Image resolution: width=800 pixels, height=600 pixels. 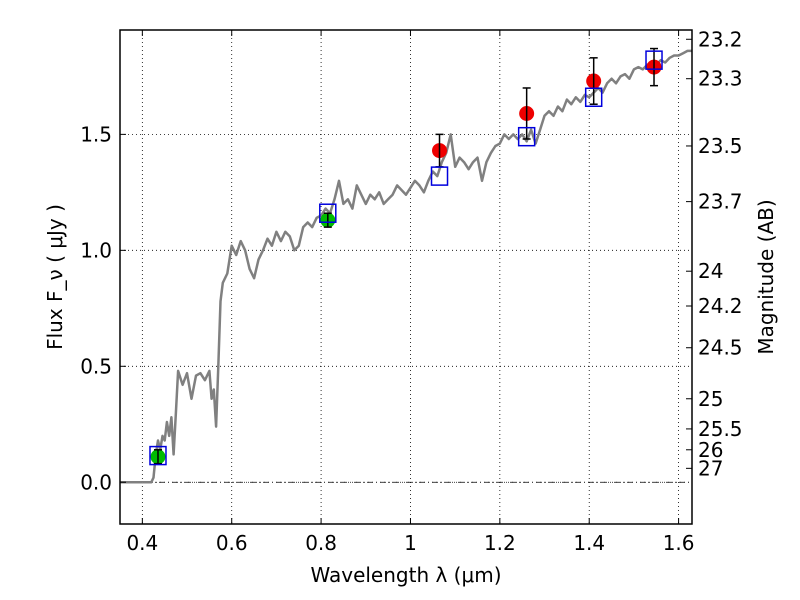 What do you see at coordinates (720, 79) in the screenshot?
I see `right-tick-label: 23.3` at bounding box center [720, 79].